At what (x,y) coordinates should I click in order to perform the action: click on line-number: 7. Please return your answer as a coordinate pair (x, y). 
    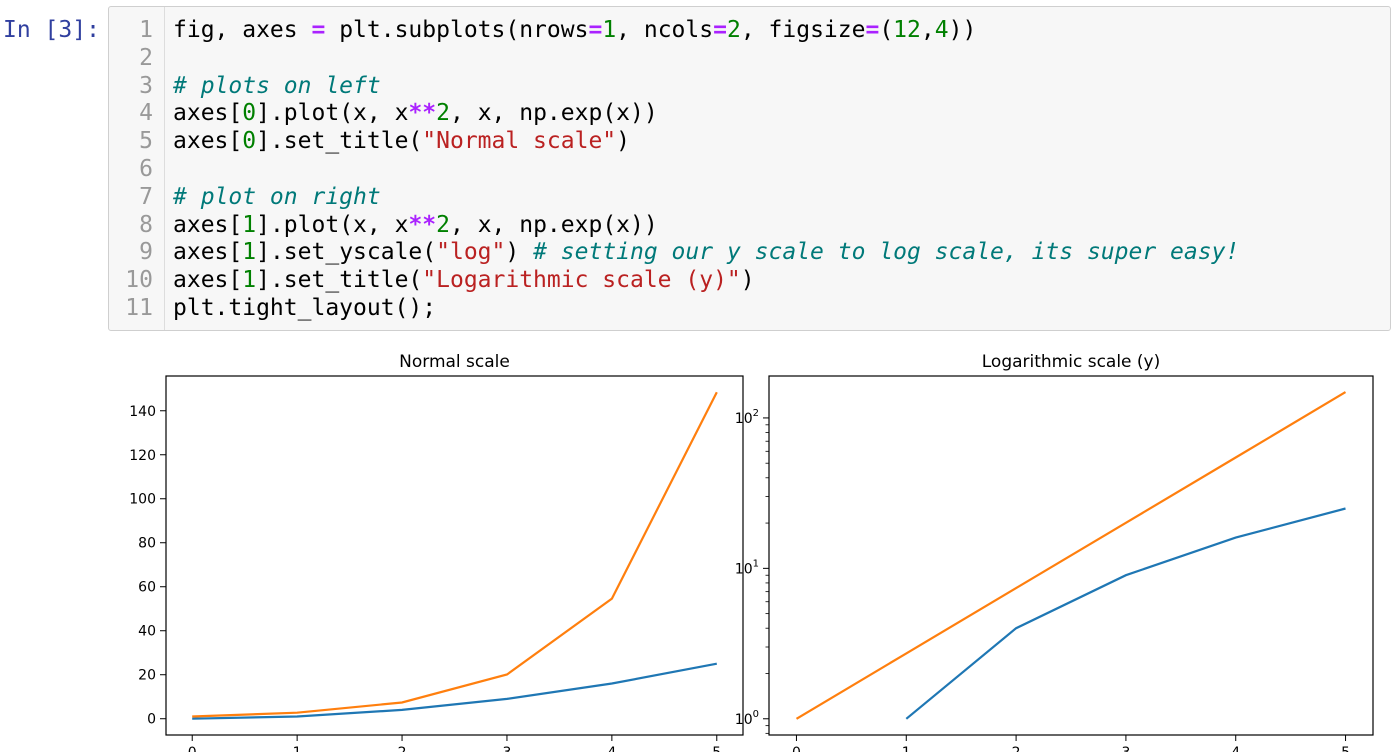
    Looking at the image, I should click on (146, 196).